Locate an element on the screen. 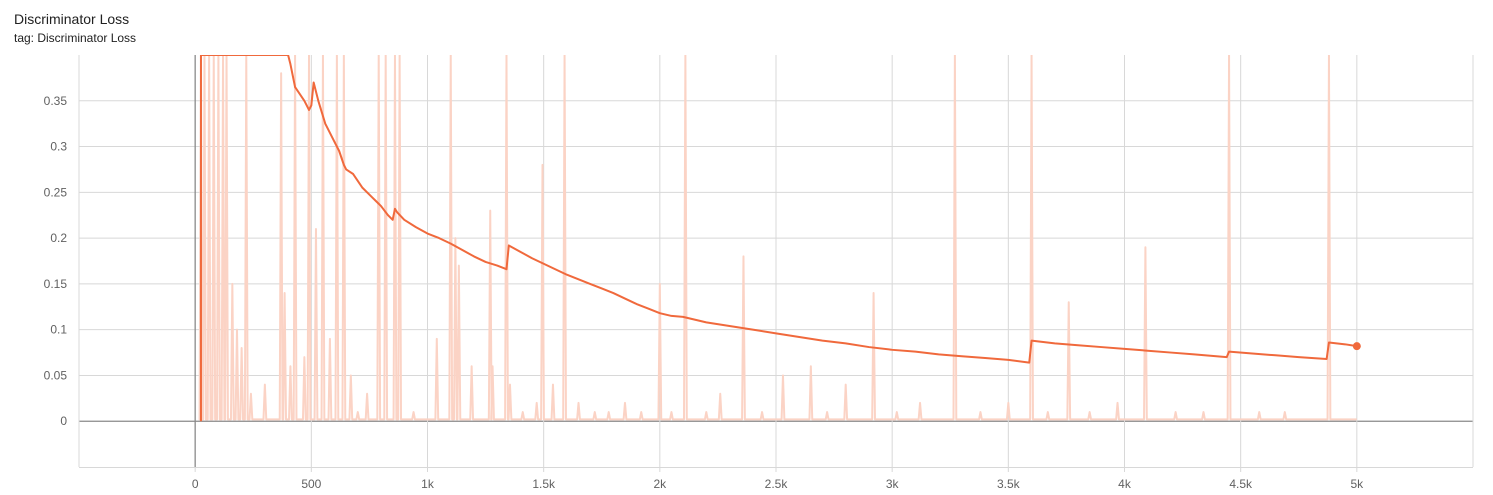  y-tick-label-0: 0 is located at coordinates (63, 421).